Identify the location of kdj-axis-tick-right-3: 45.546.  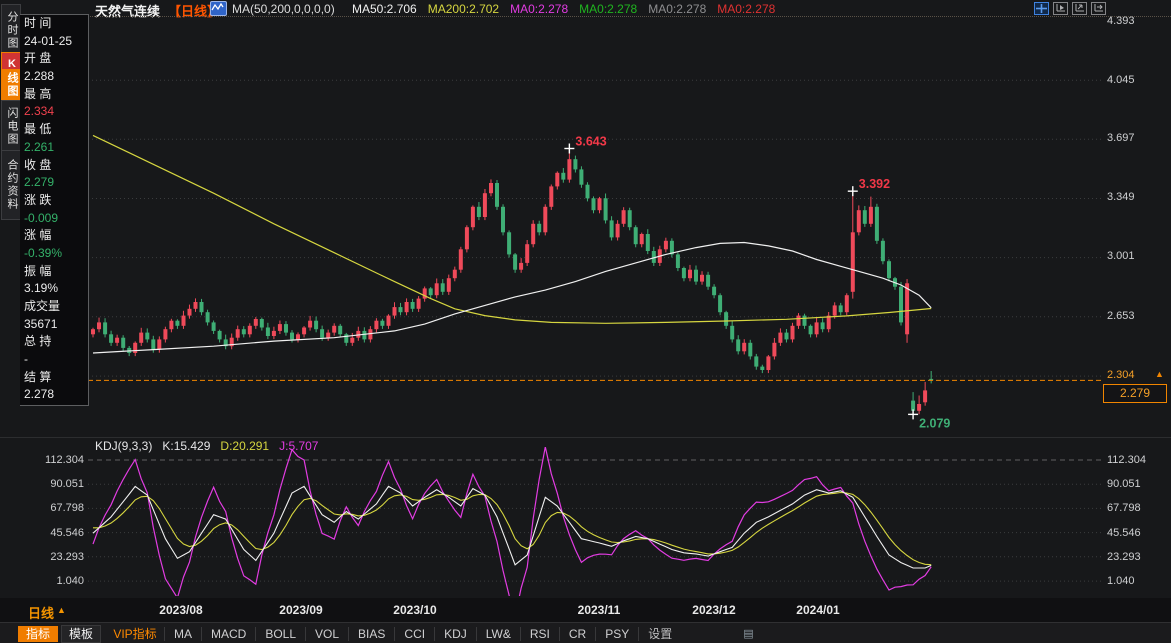
(1124, 532).